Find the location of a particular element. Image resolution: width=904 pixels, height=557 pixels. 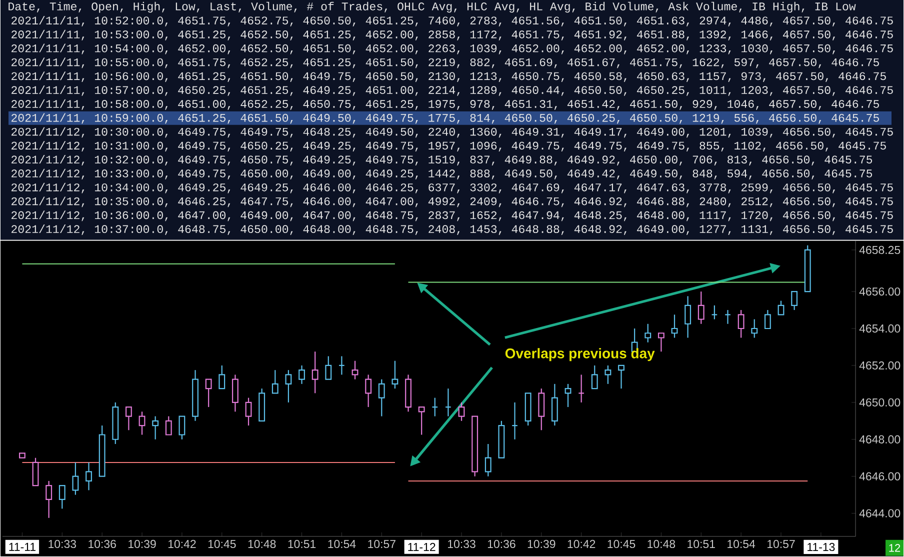

text: 2021/11/12, 10:33:00.0, 4649.75, 4650.00, 4649.00, 4649.25, 1442, 888, 4649.50, 4649.42, 4649.50, 848, 594, 4656.50, 4645.75 is located at coordinates (442, 174).